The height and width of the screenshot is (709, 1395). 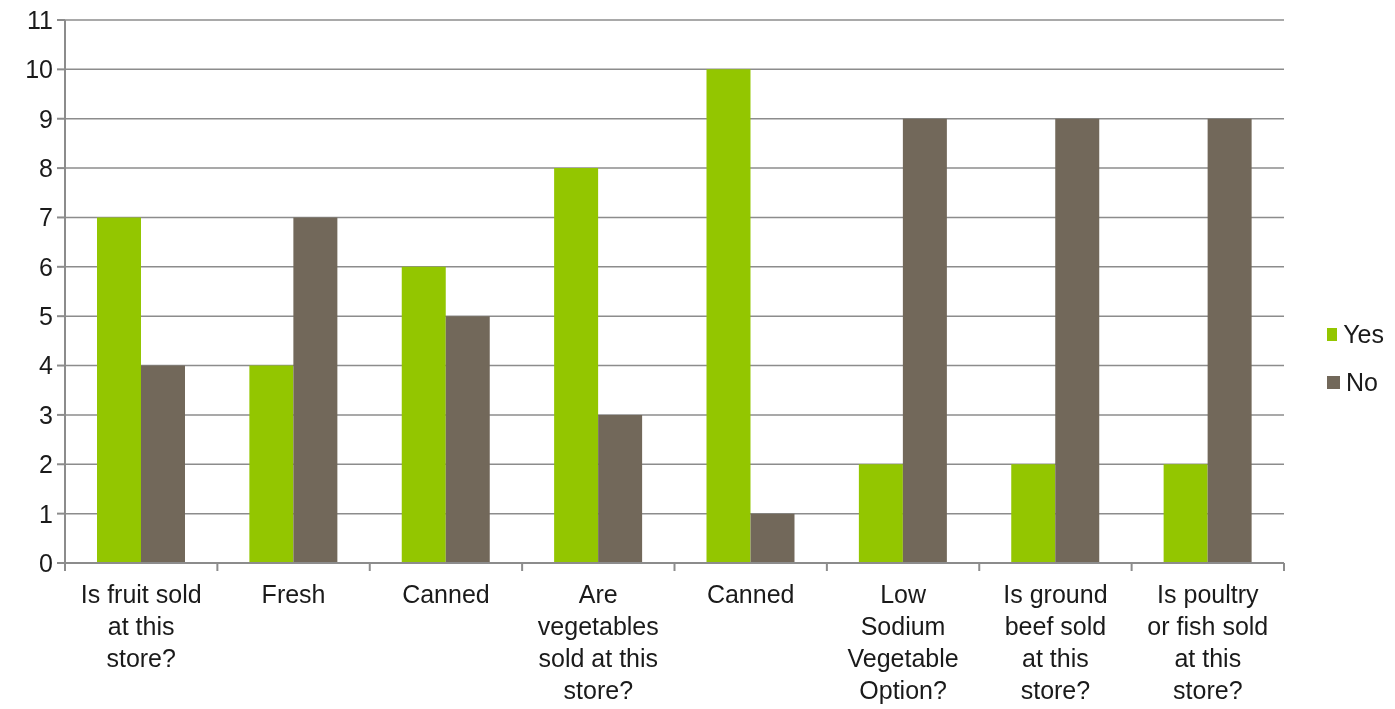 What do you see at coordinates (46, 562) in the screenshot?
I see `y-tick-label: 0` at bounding box center [46, 562].